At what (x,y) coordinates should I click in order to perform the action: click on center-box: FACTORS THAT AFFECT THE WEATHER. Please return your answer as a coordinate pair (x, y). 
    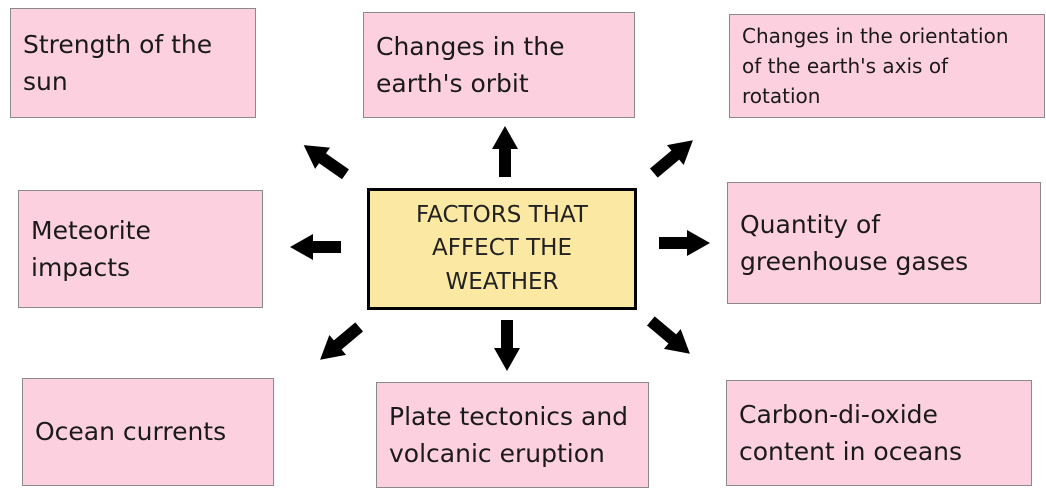
    Looking at the image, I should click on (502, 249).